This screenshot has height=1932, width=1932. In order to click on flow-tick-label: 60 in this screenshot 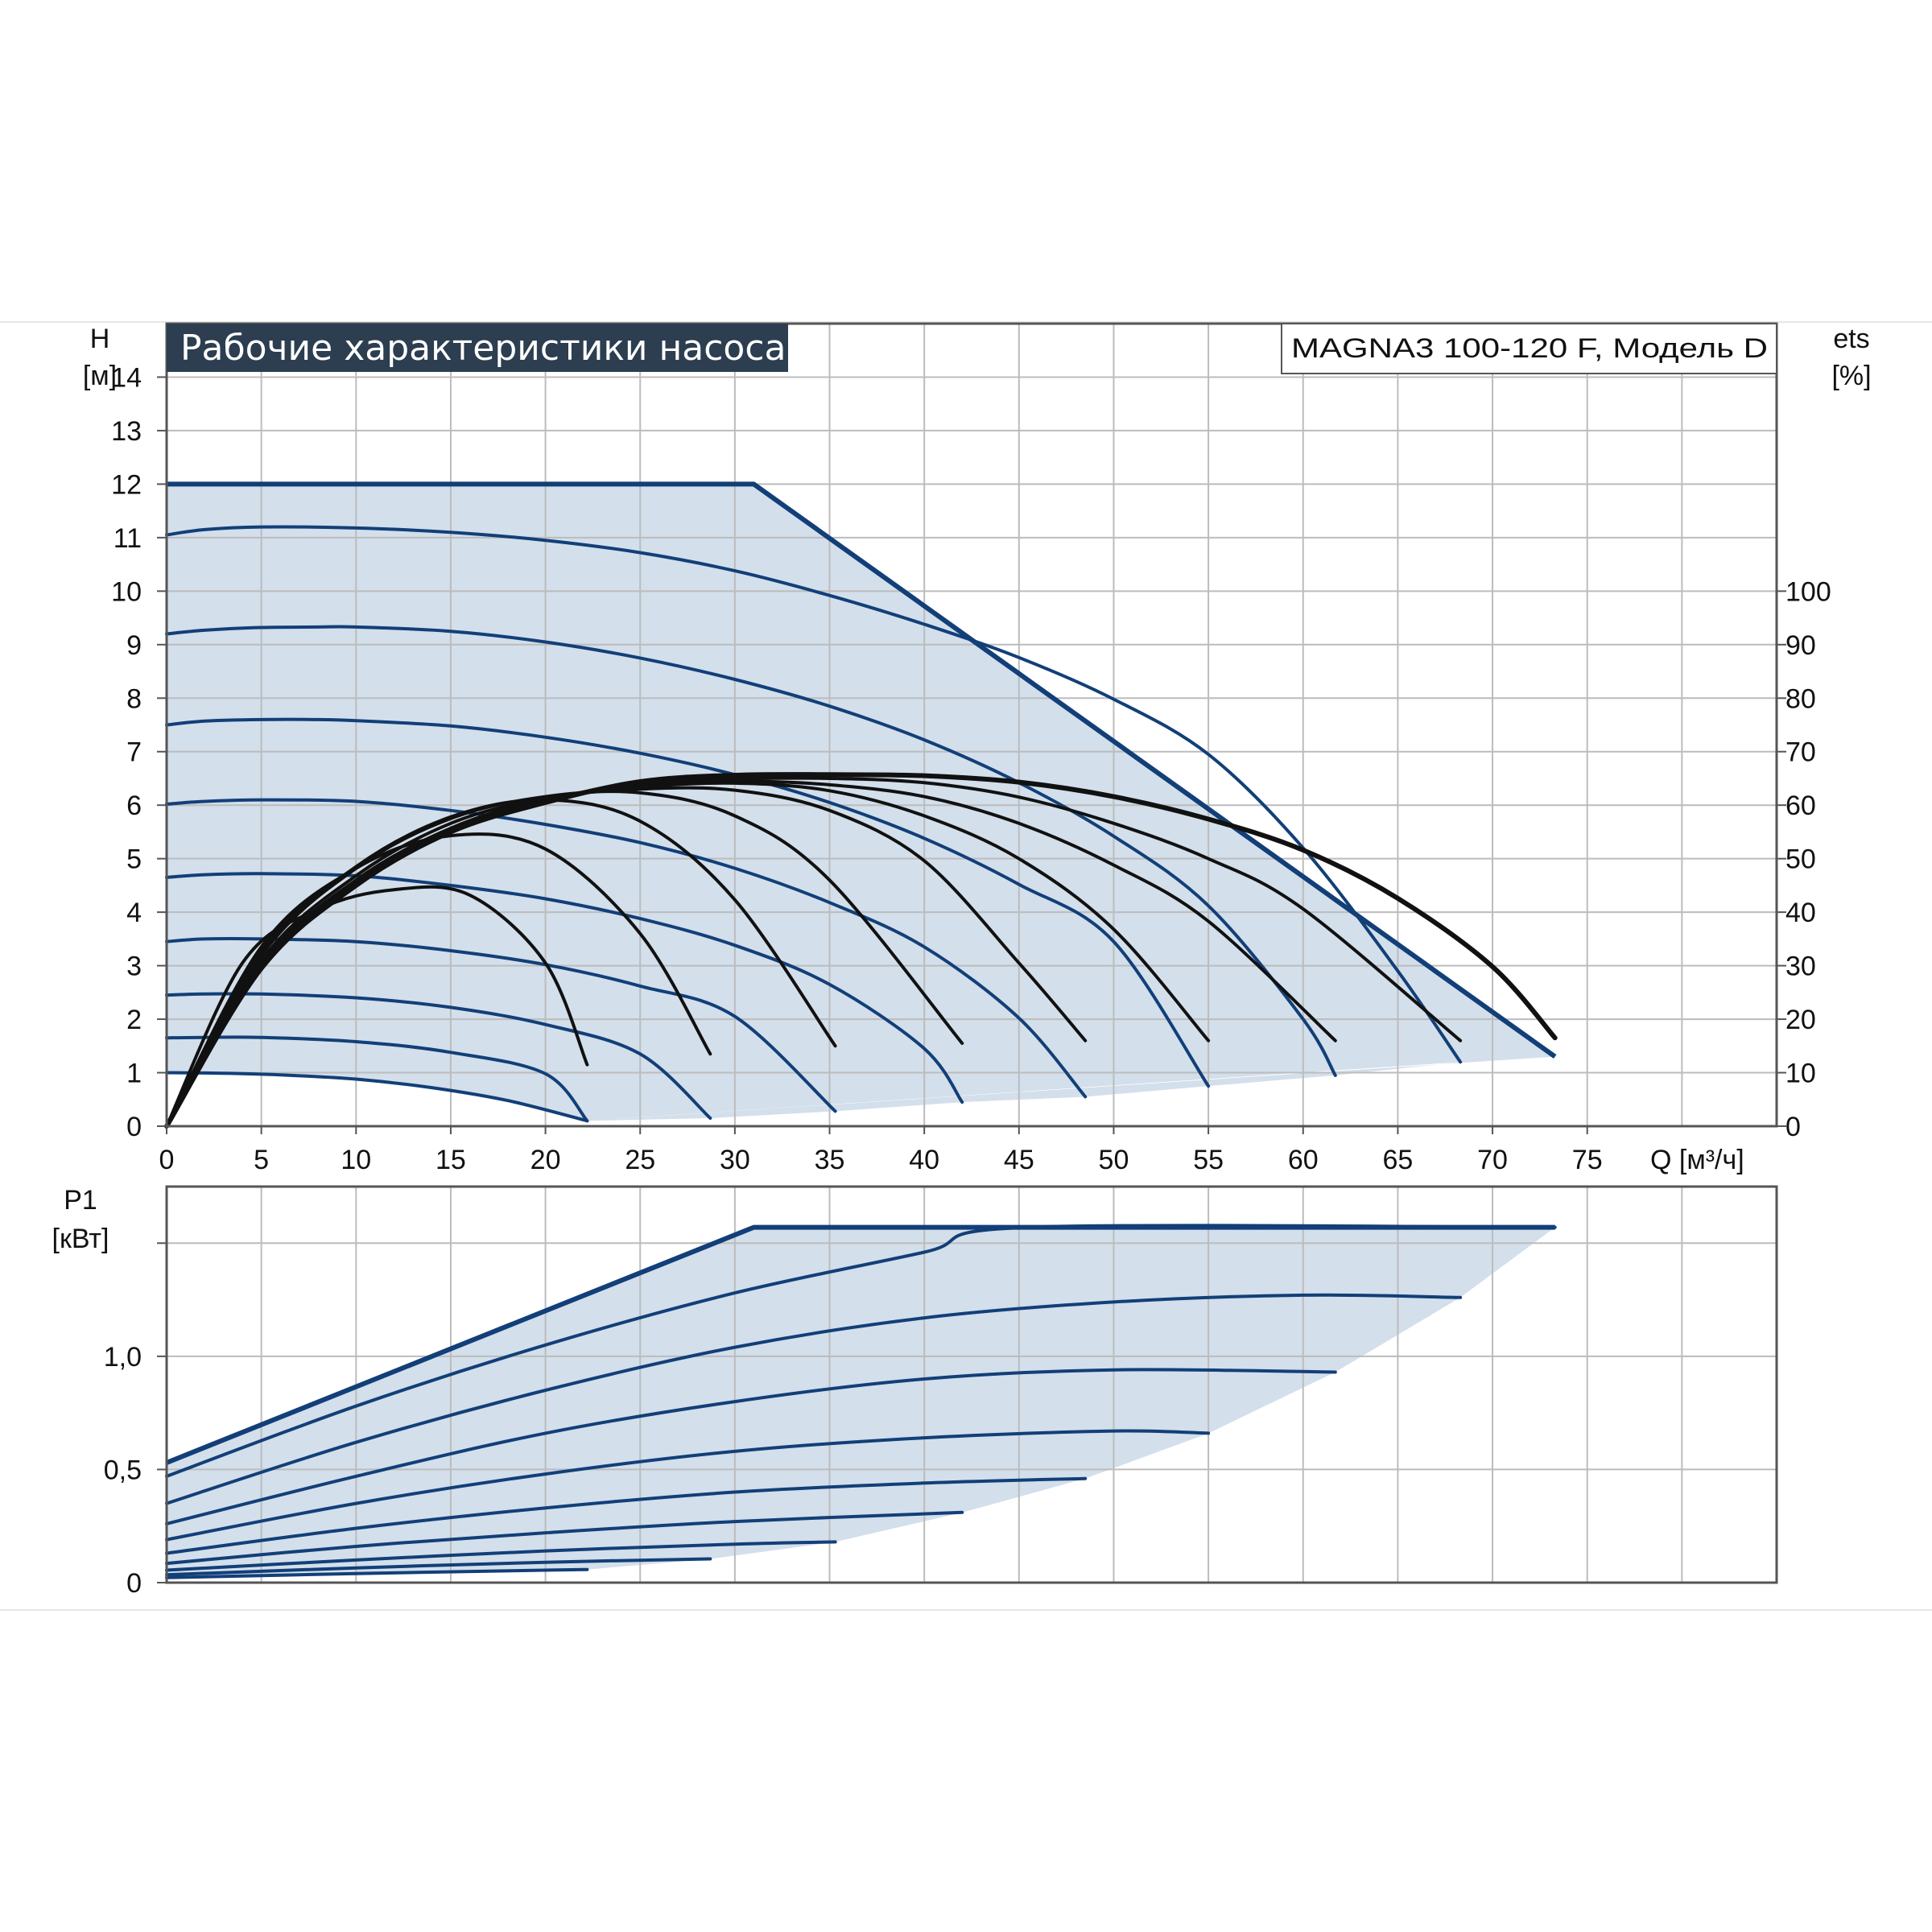, I will do `click(1303, 1160)`.